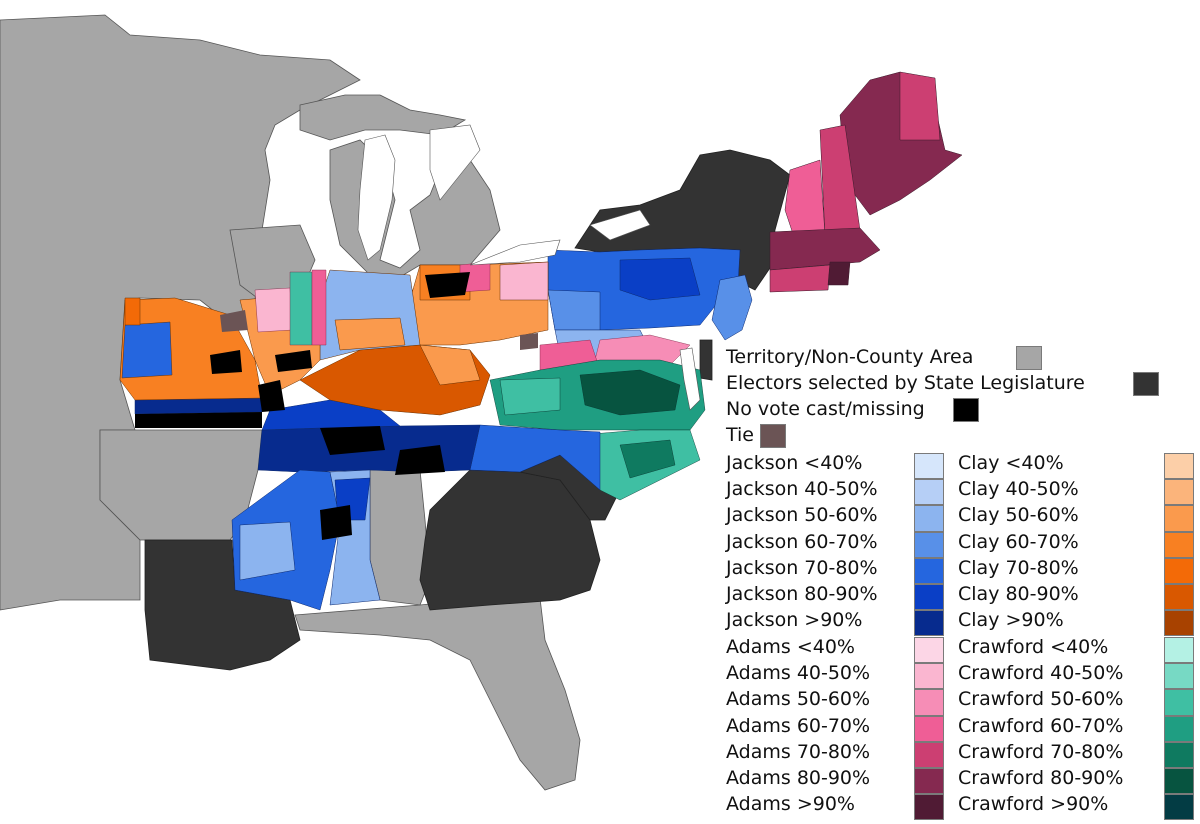 This screenshot has height=824, width=1200. I want to click on vermont, so click(805, 200).